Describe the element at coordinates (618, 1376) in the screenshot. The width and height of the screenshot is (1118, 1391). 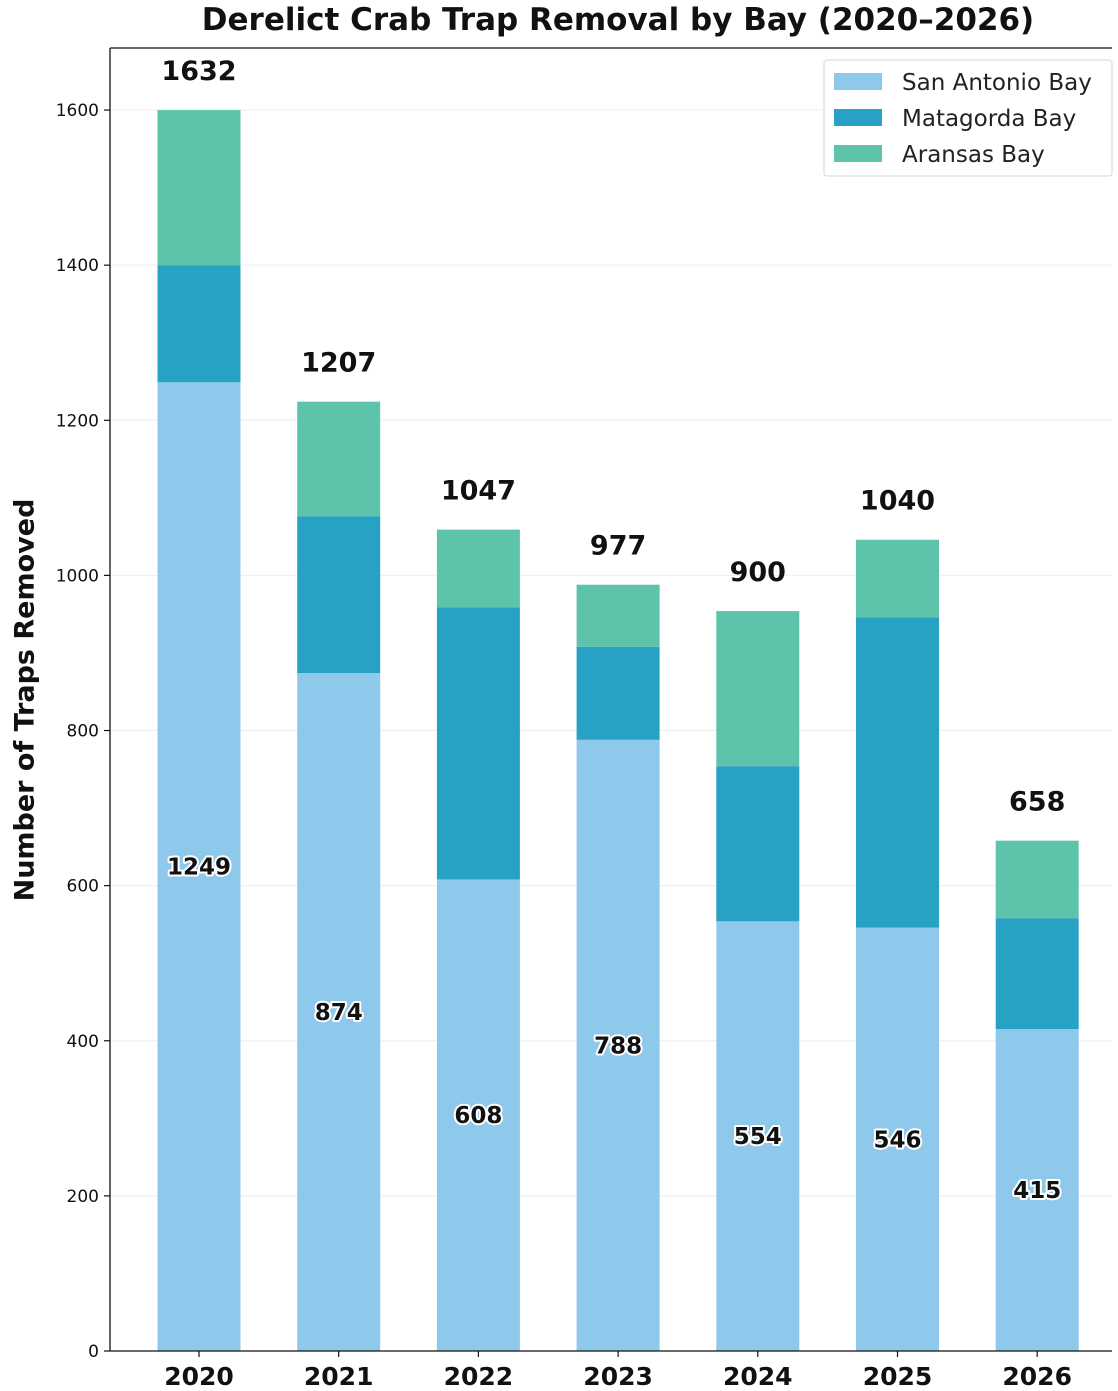
I see `x-tick-label: 2023` at that location.